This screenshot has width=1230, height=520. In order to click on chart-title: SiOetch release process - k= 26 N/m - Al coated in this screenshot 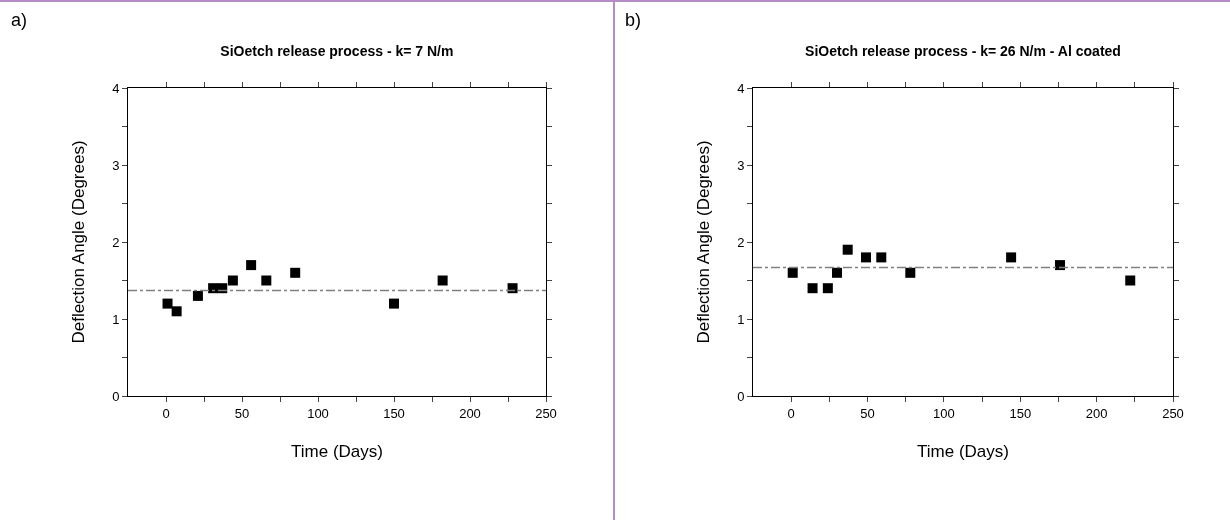, I will do `click(963, 50)`.